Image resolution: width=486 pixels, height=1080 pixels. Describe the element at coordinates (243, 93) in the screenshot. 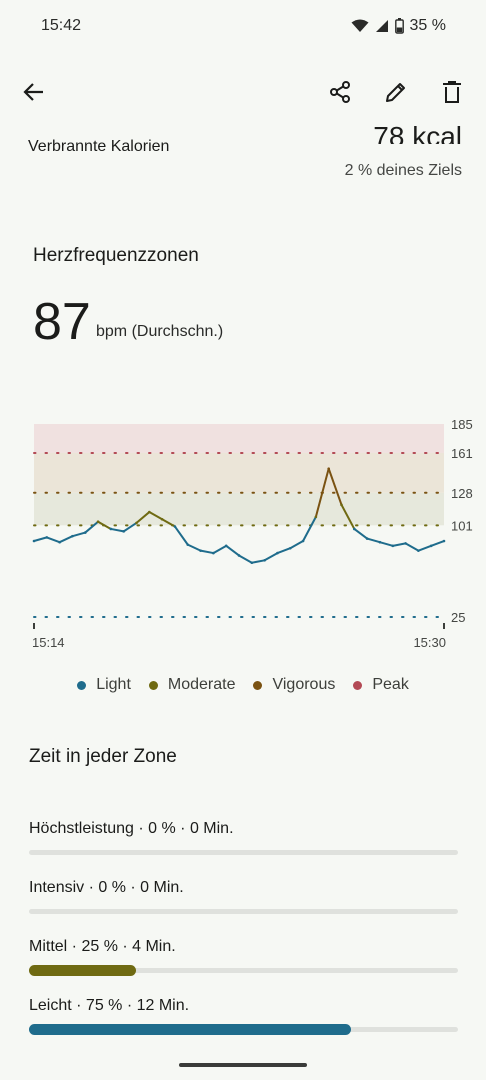

I see `toolbar` at that location.